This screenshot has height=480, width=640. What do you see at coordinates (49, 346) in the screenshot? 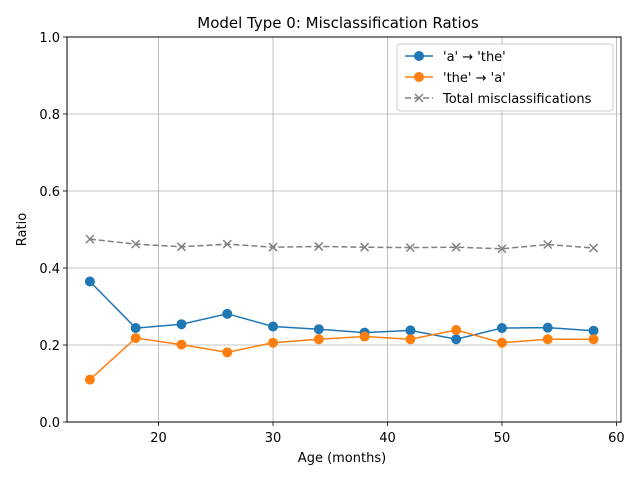
I see `y-tick-label: 0.2` at bounding box center [49, 346].